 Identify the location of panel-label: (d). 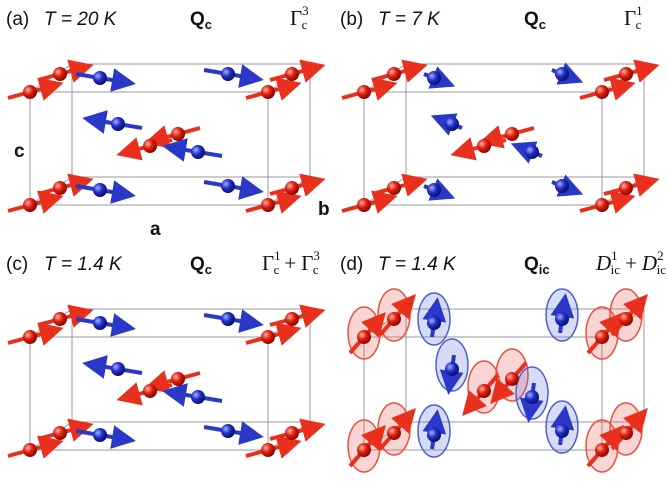
(351, 264).